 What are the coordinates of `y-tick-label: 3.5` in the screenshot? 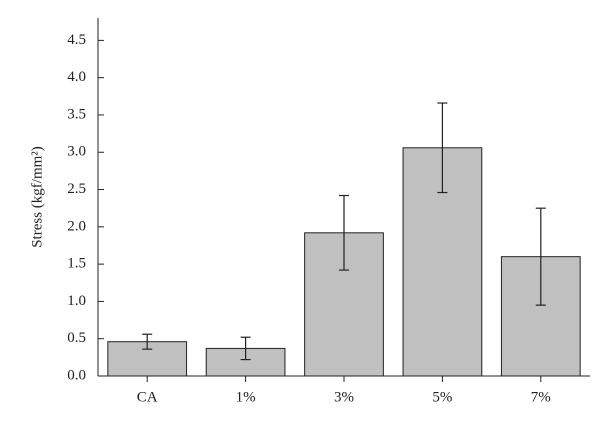 It's located at (76, 114).